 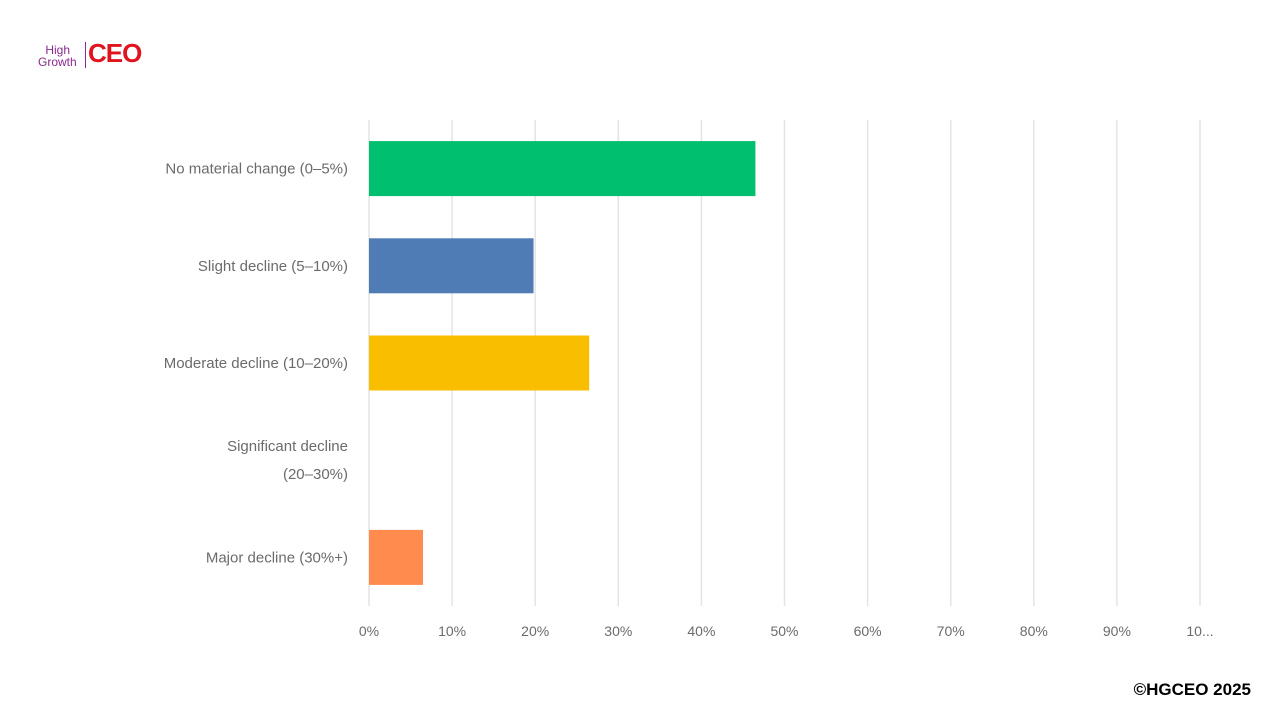 What do you see at coordinates (315, 474) in the screenshot?
I see `category-label: (20–30%)` at bounding box center [315, 474].